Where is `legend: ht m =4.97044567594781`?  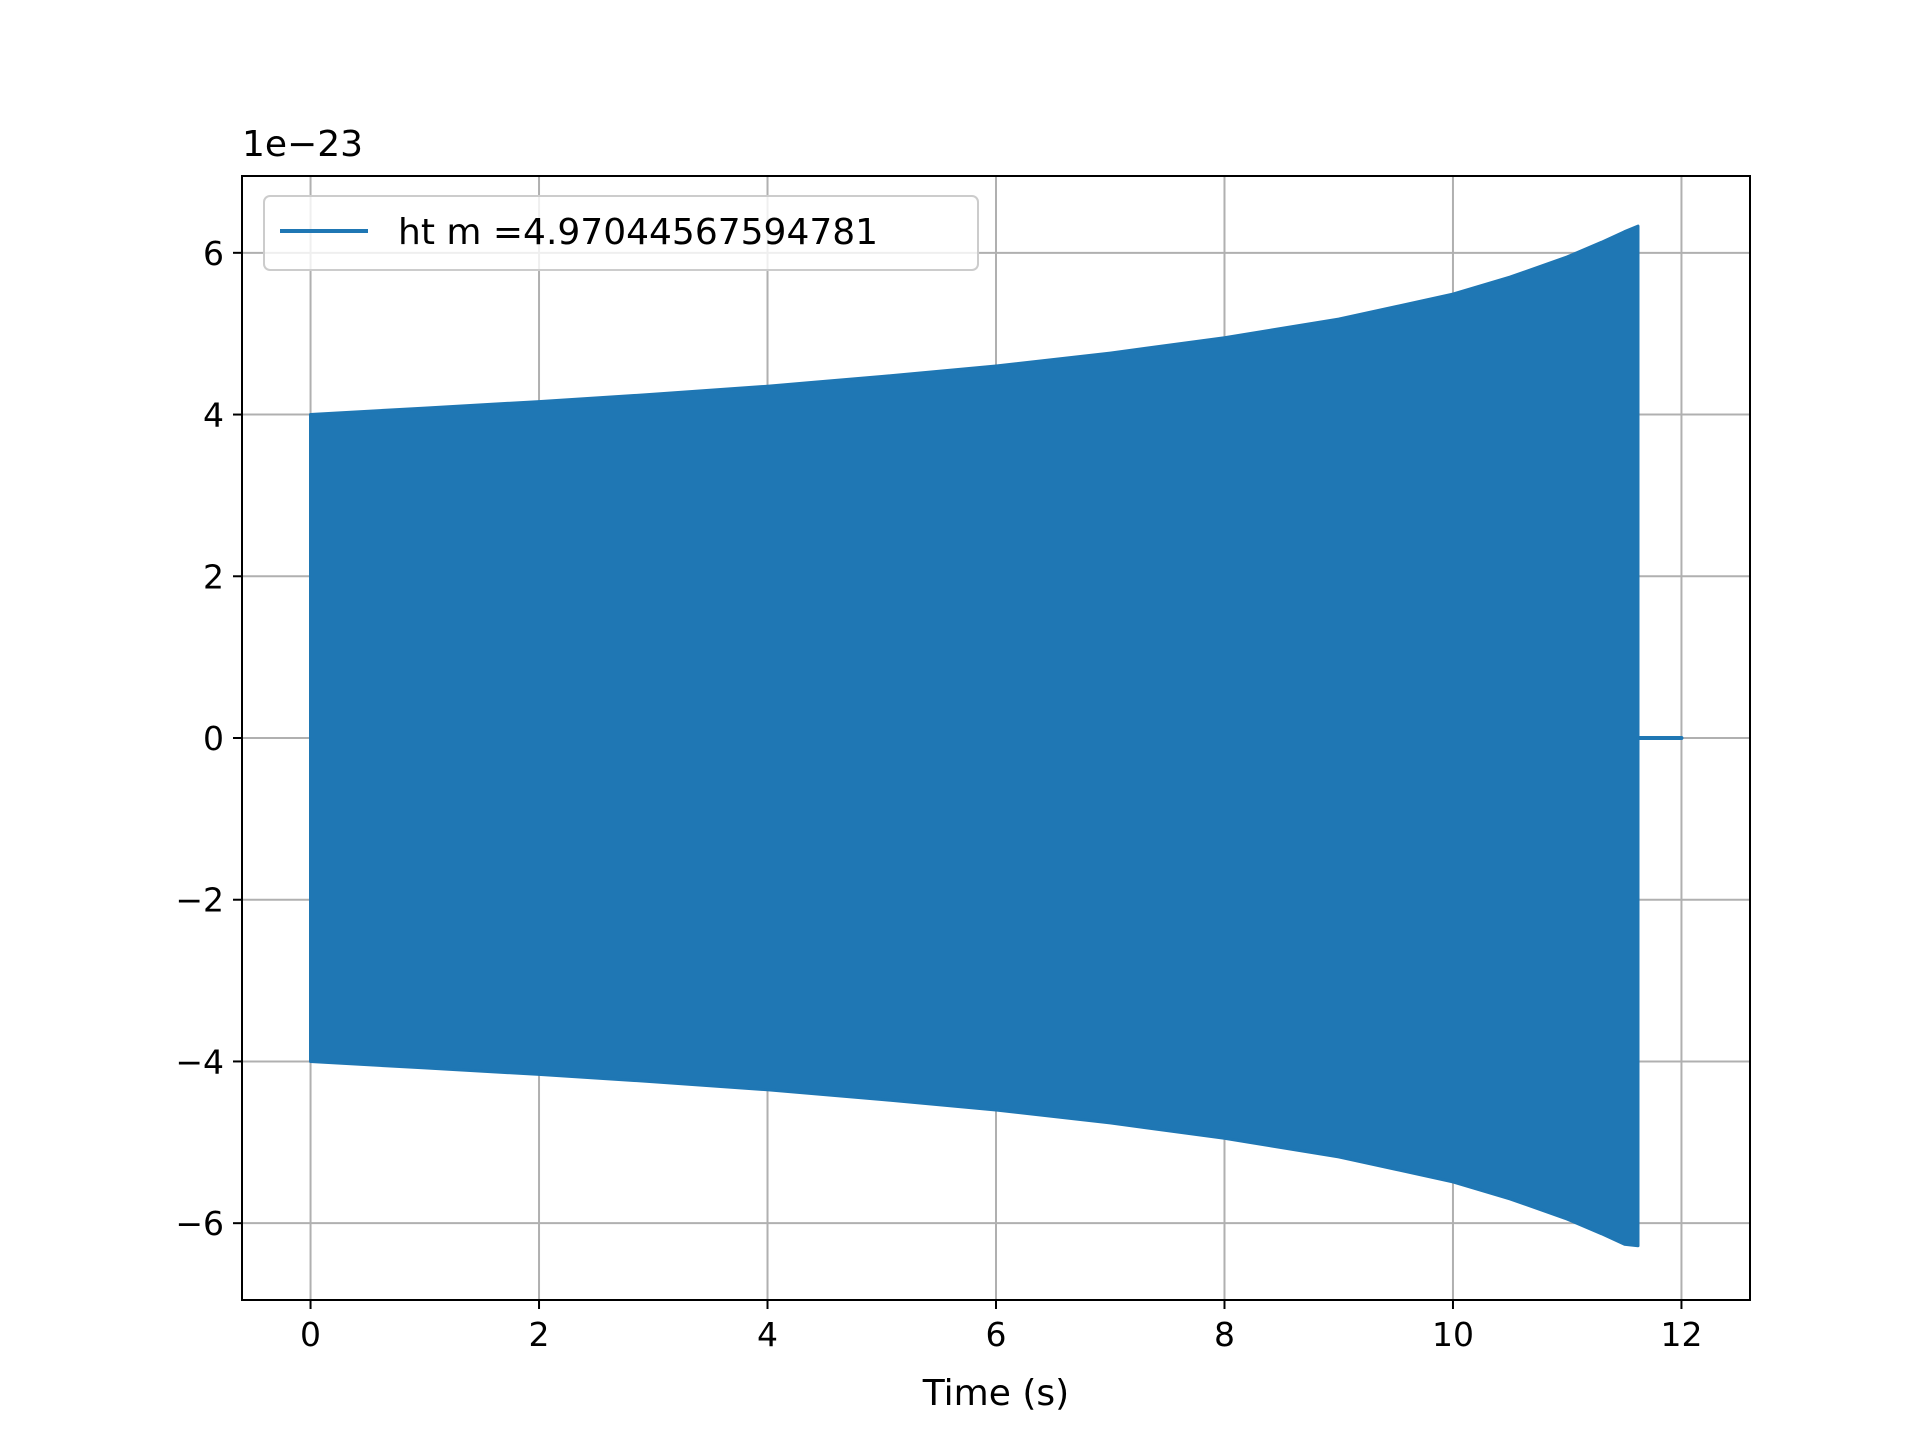
legend: ht m =4.97044567594781 is located at coordinates (621, 233).